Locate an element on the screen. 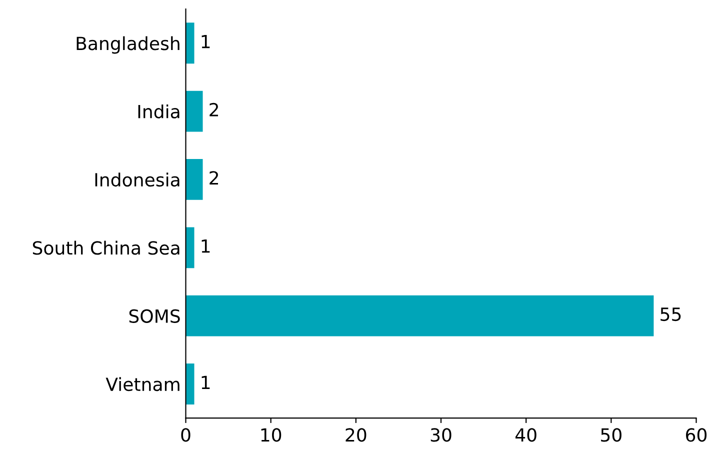  x-tick-label: 40 is located at coordinates (525, 435).